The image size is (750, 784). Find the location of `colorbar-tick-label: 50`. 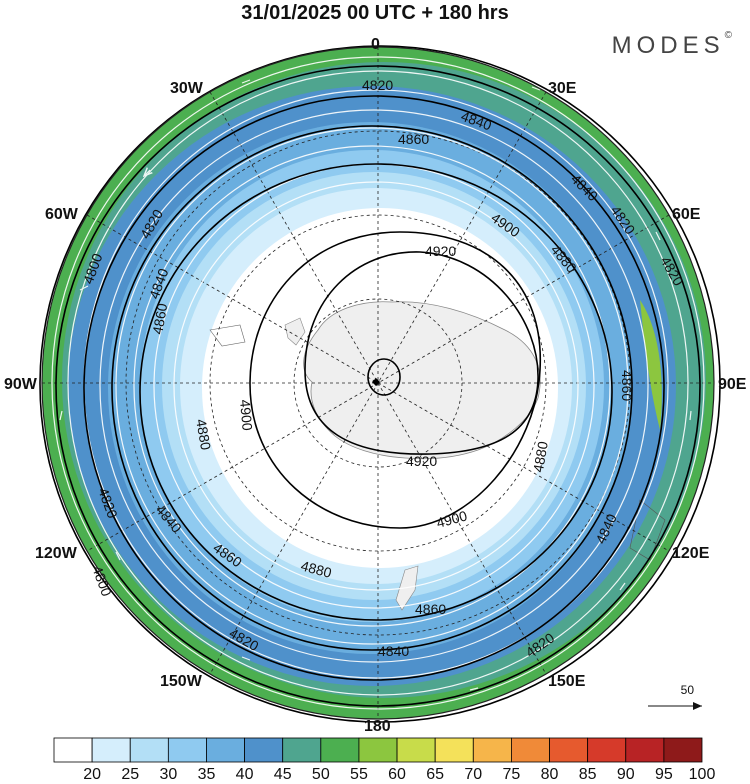

colorbar-tick-label: 50 is located at coordinates (320, 774).